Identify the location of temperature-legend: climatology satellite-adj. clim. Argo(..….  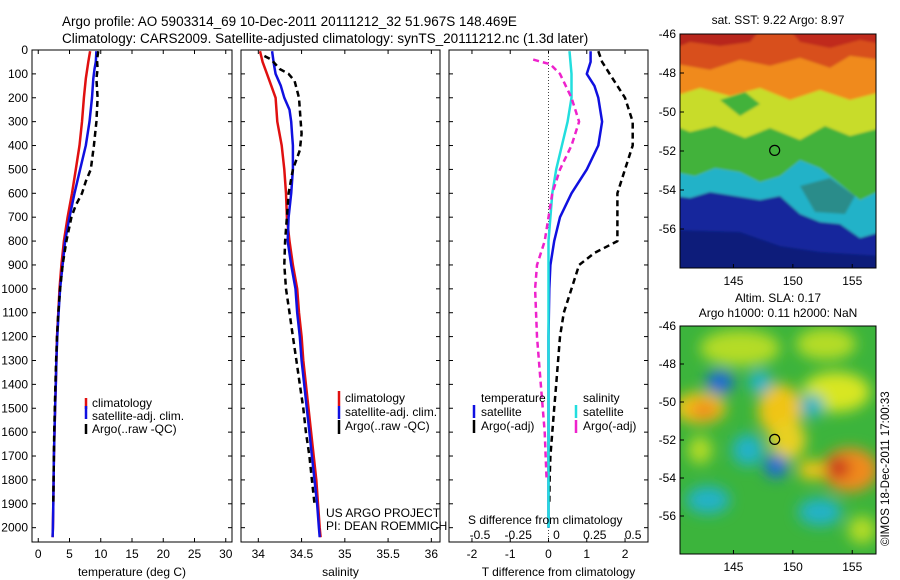
(134, 416).